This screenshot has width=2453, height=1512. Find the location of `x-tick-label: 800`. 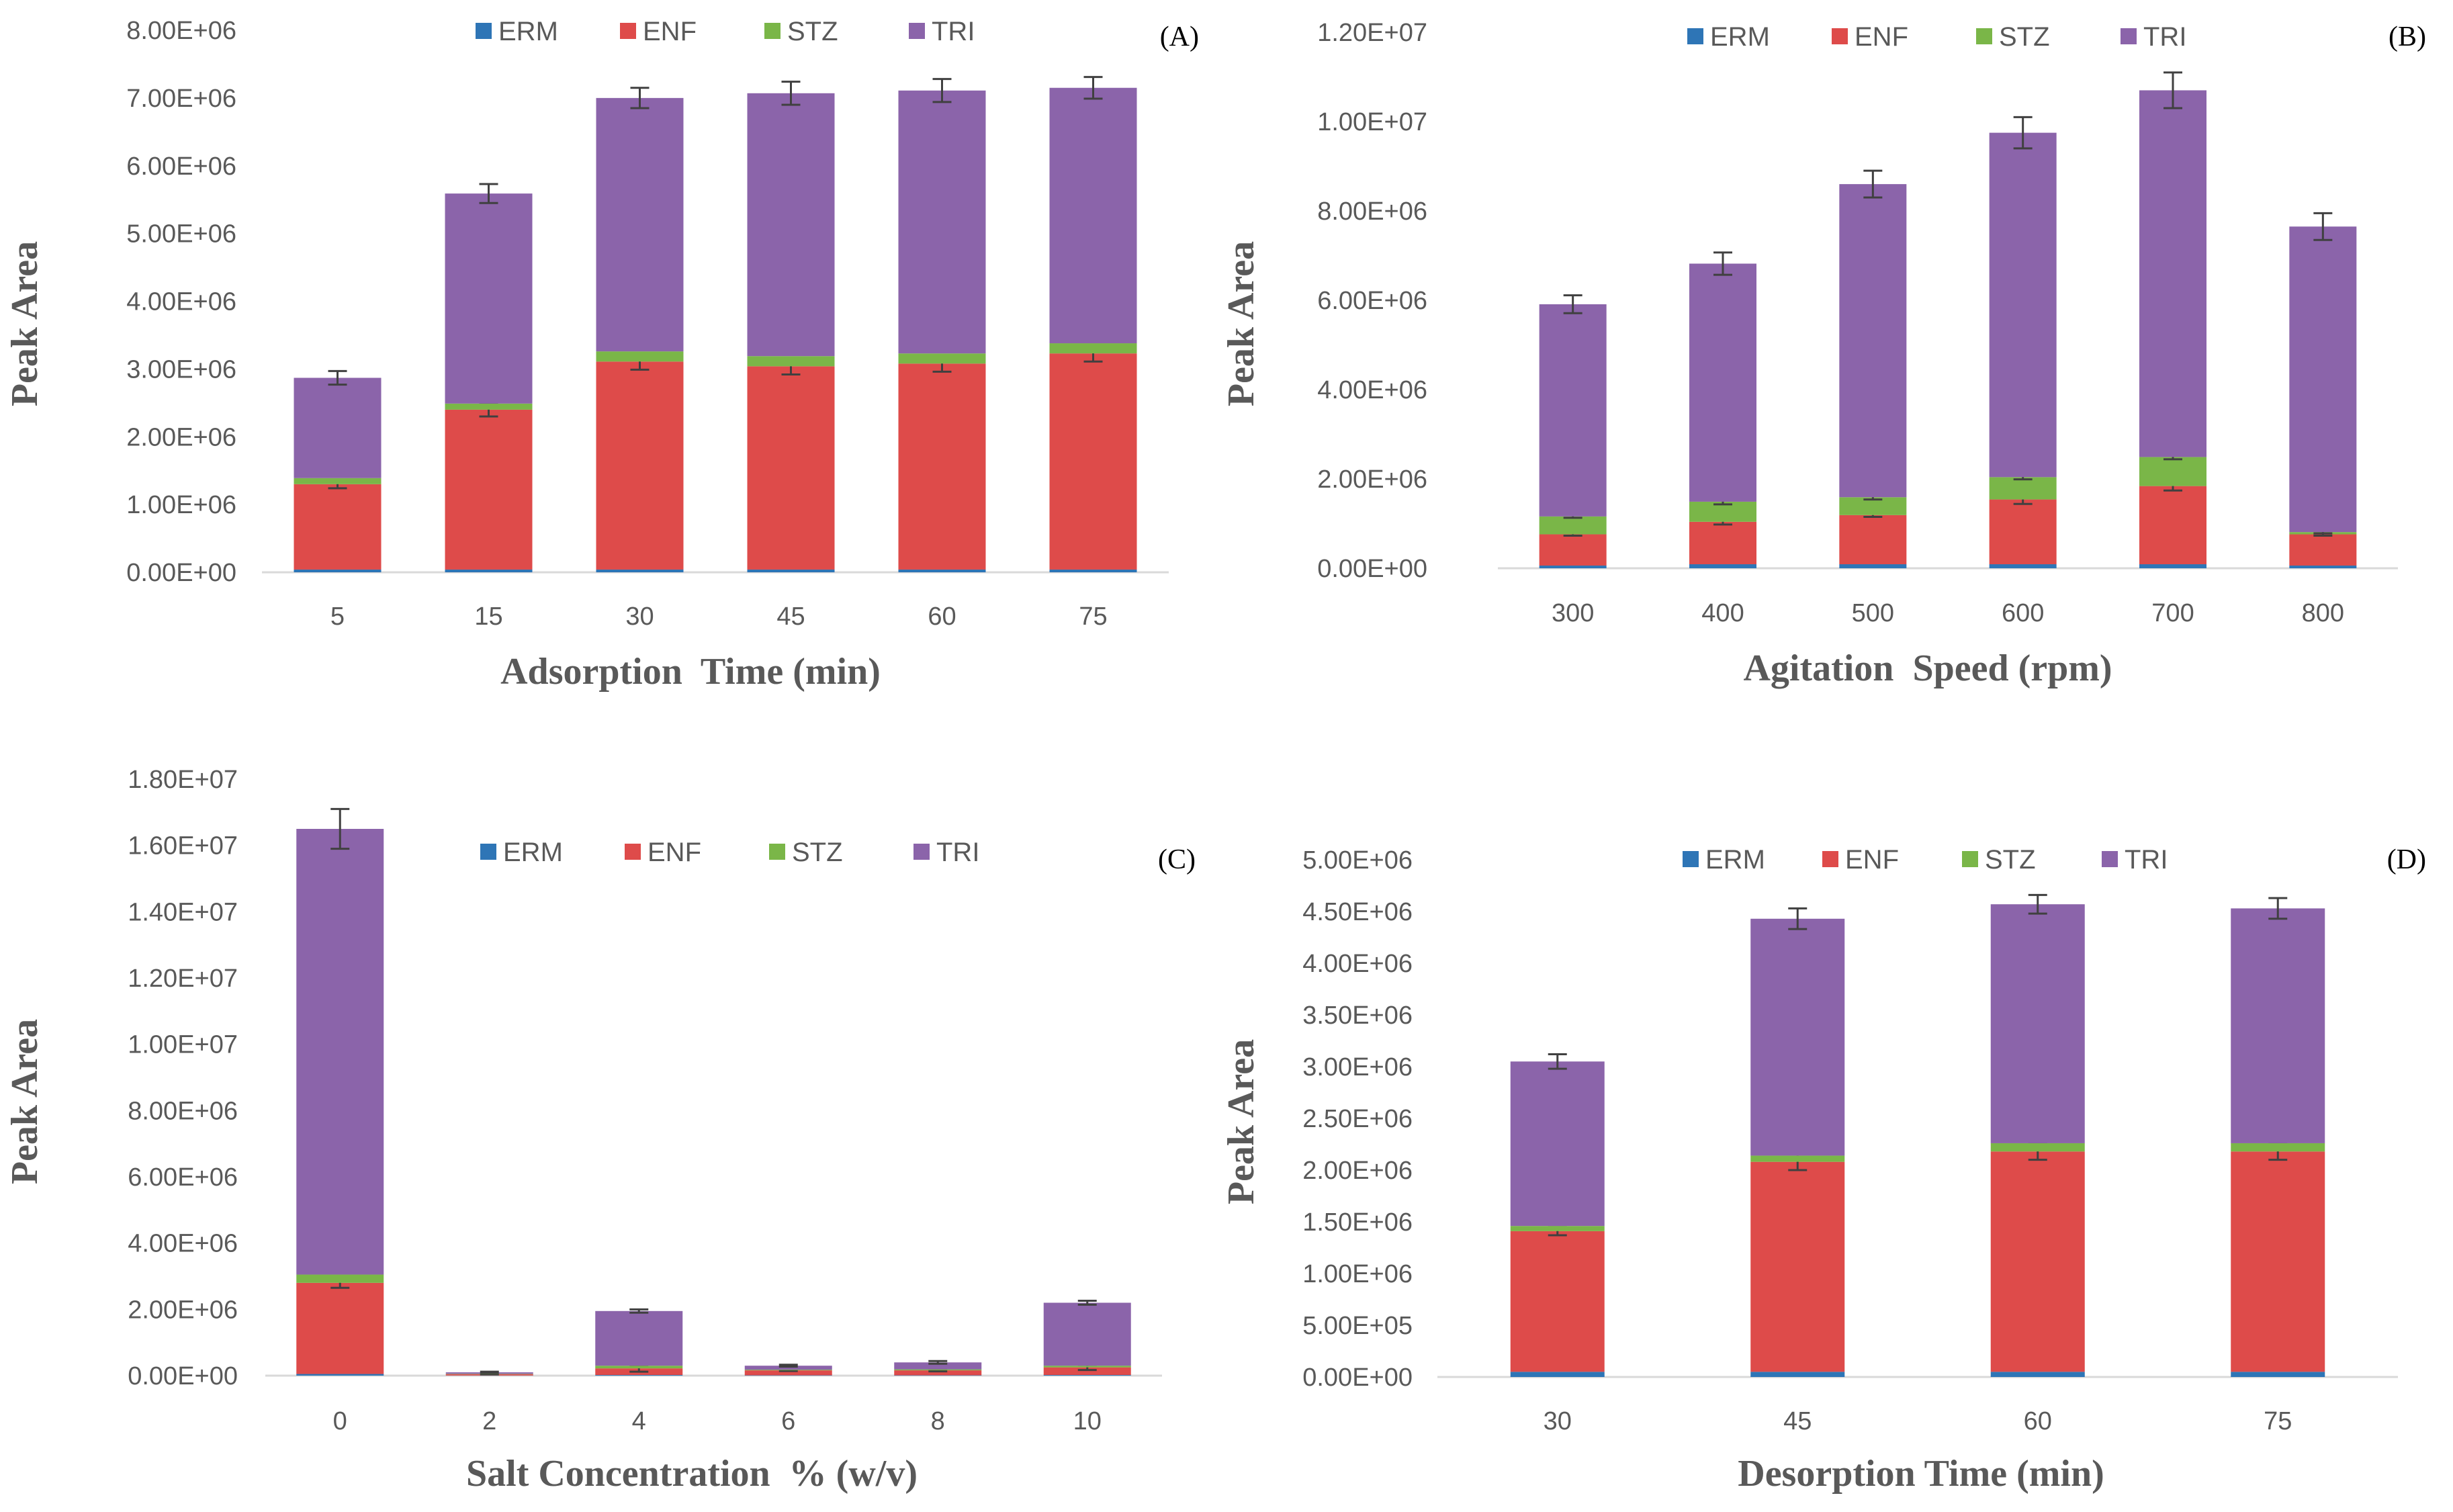

x-tick-label: 800 is located at coordinates (2323, 613).